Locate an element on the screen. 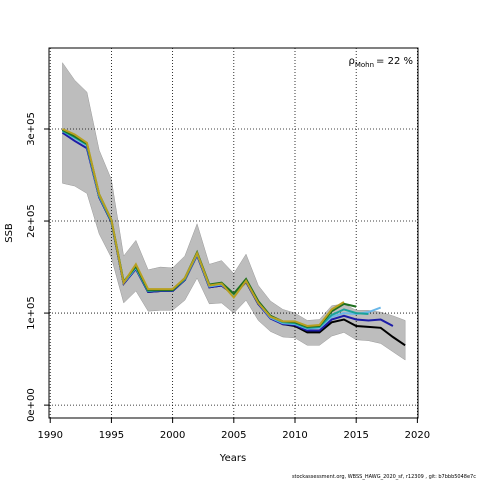  x-tick-label: 2015 is located at coordinates (355, 435).